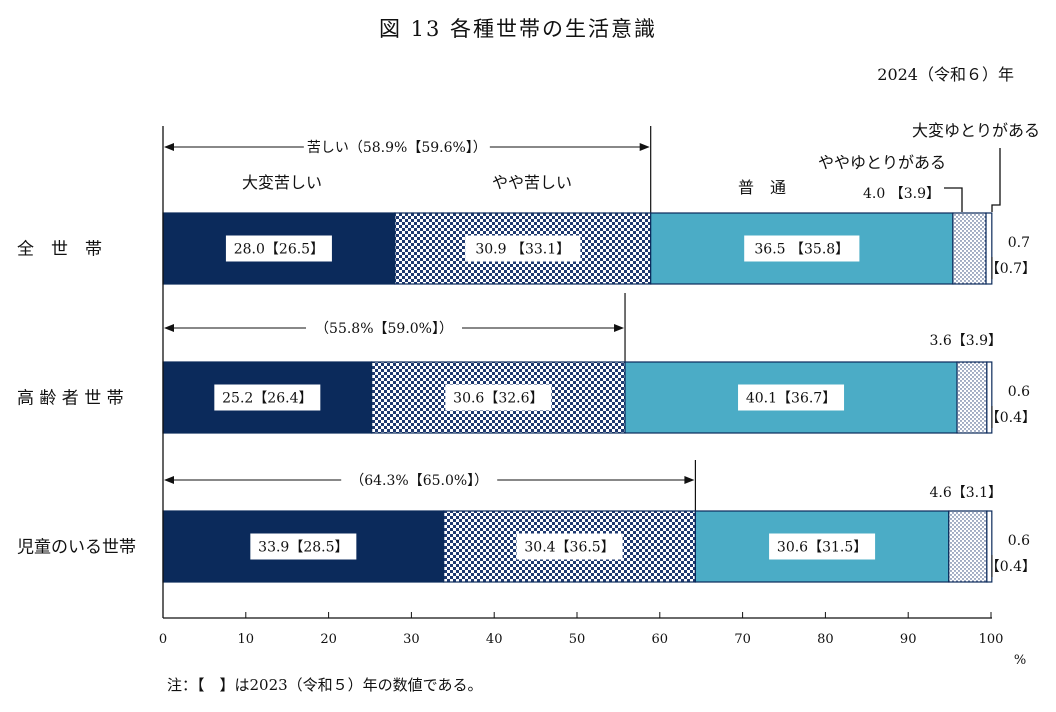 This screenshot has height=712, width=1056. Describe the element at coordinates (976, 130) in the screenshot. I see `segment-label-very-comfortable: 大変ゆとりがある` at that location.